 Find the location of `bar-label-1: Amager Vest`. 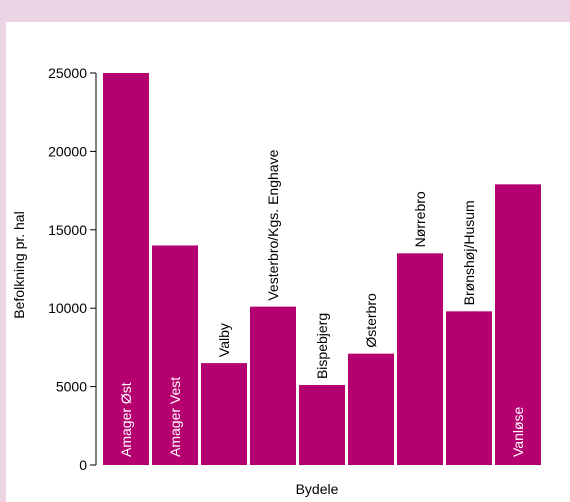

bar-label-1: Amager Vest is located at coordinates (175, 417).